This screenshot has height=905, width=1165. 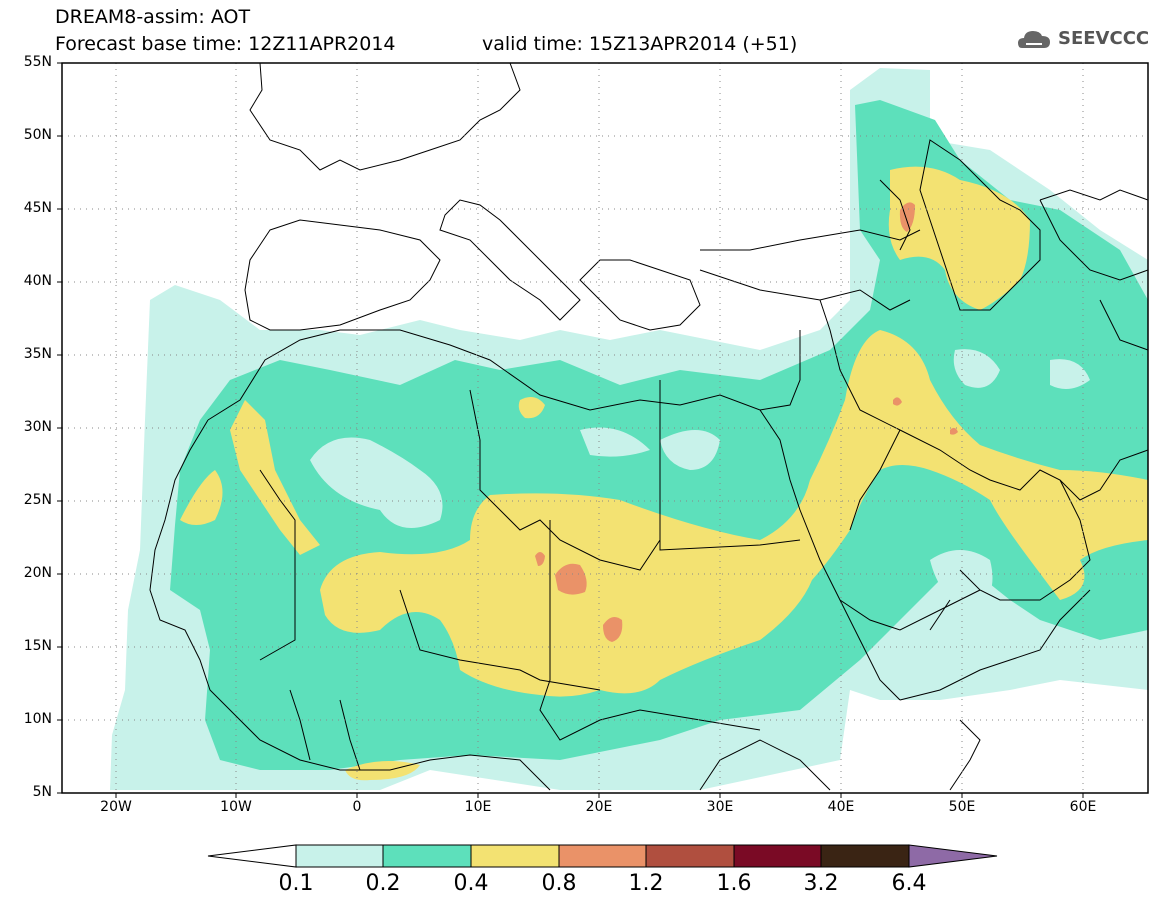 I want to click on lon-label: 30E, so click(x=720, y=807).